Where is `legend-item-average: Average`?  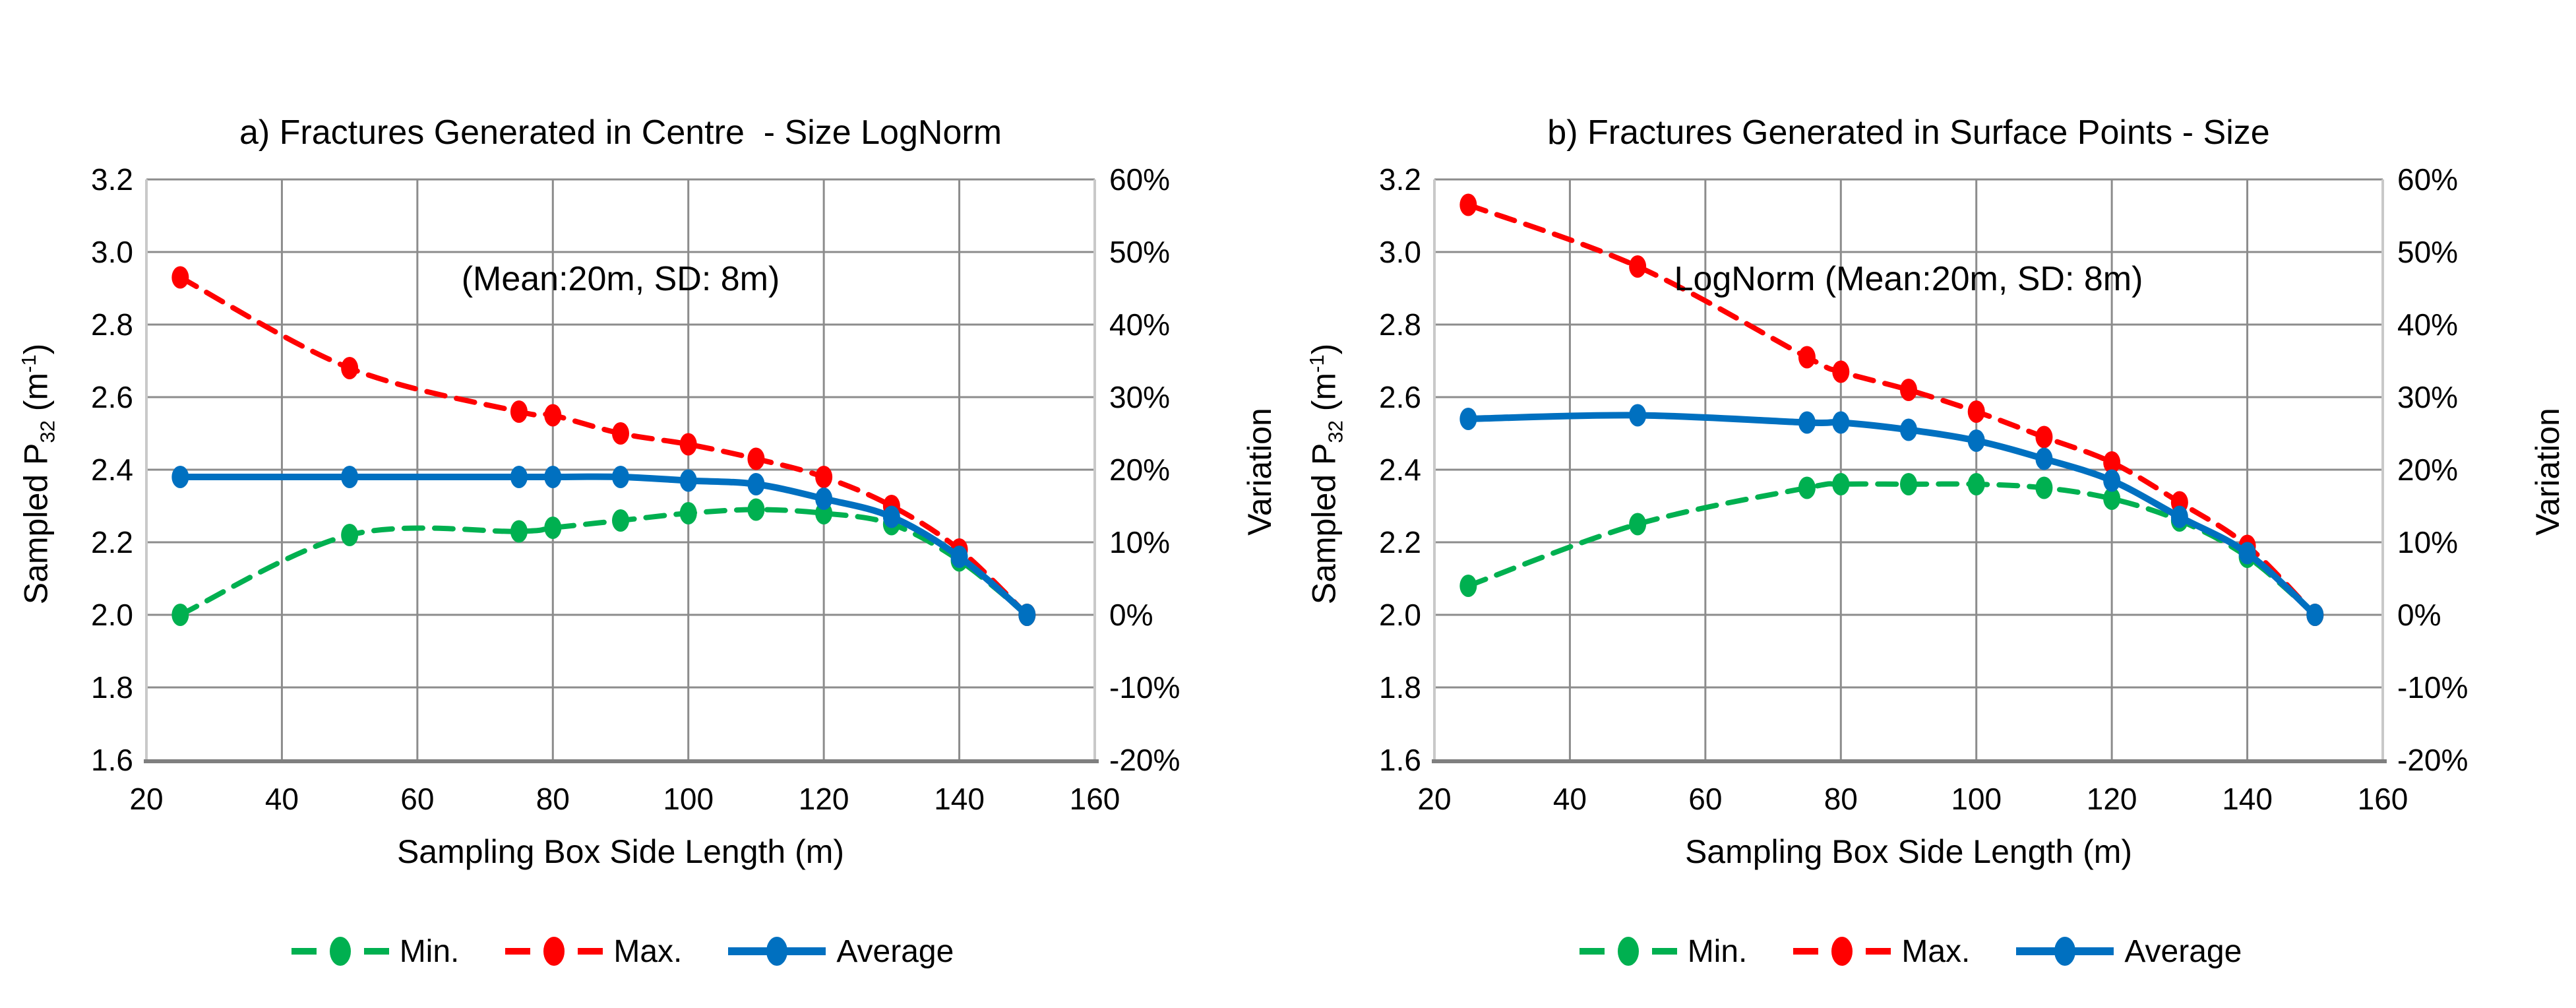 legend-item-average: Average is located at coordinates (2127, 951).